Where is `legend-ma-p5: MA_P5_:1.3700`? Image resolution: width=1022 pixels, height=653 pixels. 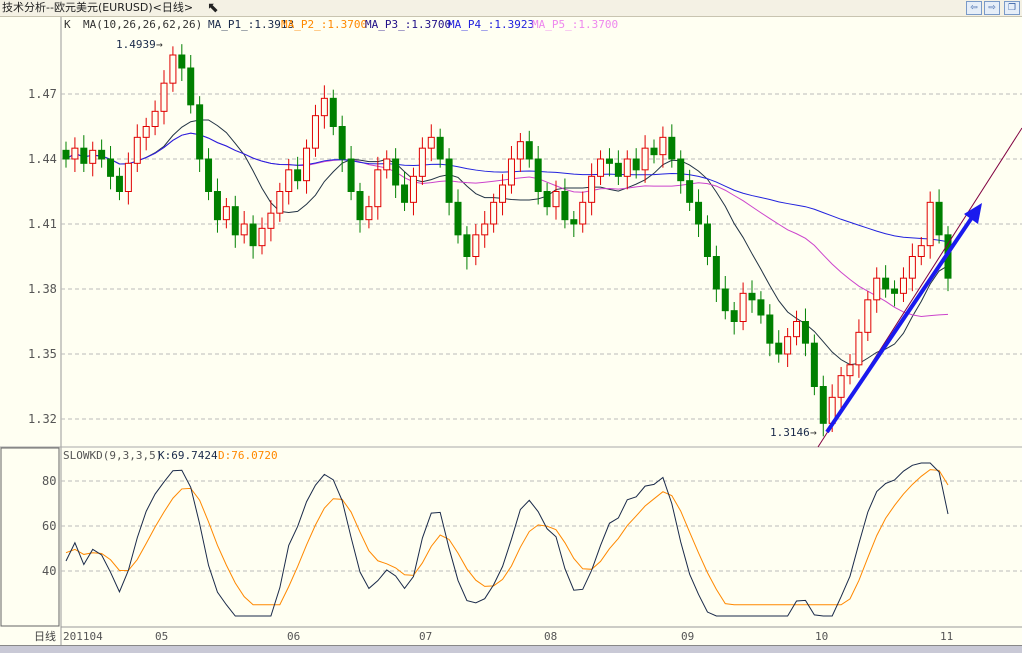
legend-ma-p5: MA_P5_:1.3700 is located at coordinates (575, 24).